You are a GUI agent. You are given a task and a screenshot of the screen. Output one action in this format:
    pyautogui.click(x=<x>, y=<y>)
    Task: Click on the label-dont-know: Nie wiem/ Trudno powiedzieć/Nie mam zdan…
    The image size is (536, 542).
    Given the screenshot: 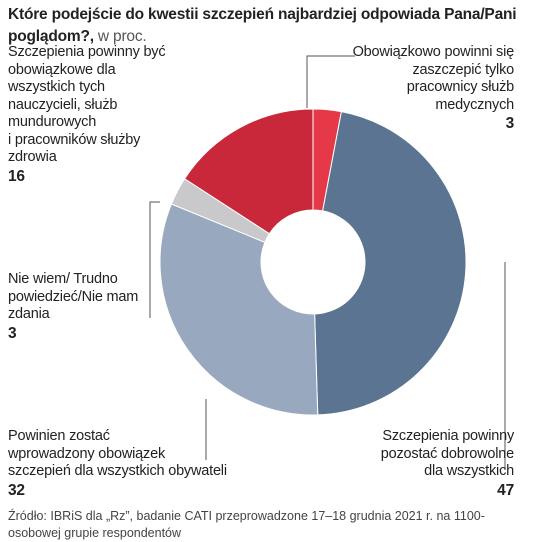 What is the action you would take?
    pyautogui.click(x=73, y=306)
    